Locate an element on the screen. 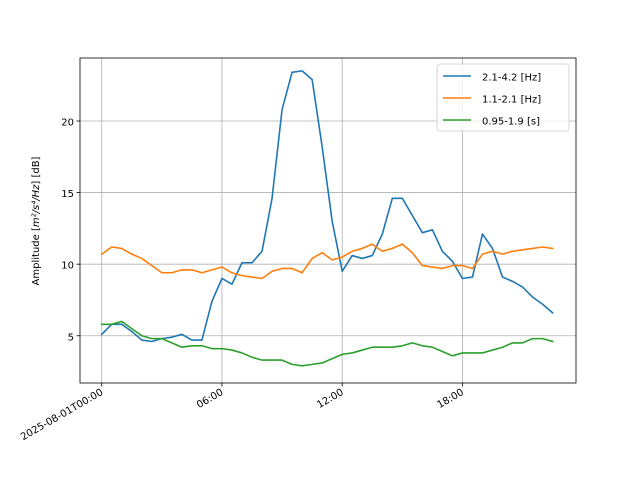  legend-box is located at coordinates (503, 97).